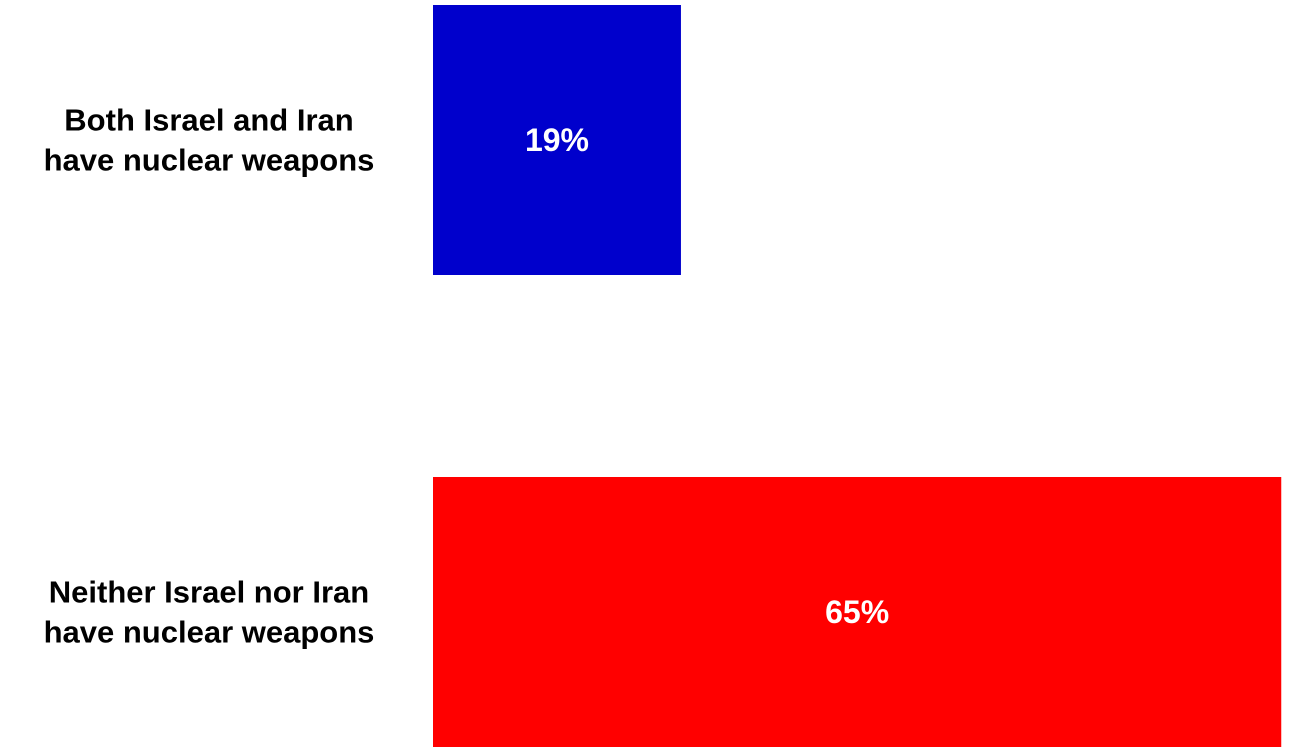 Image resolution: width=1299 pixels, height=747 pixels. I want to click on category-label-line: Both Israel and Iran, so click(208, 120).